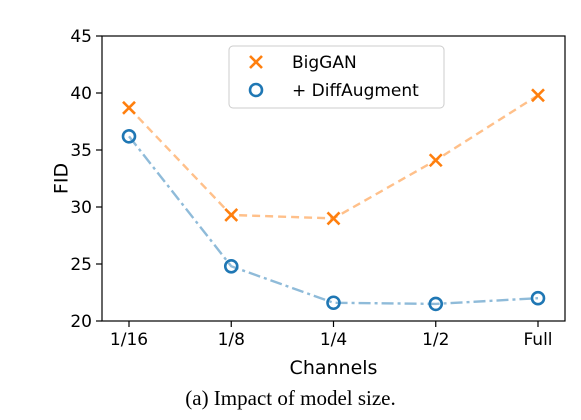 This screenshot has height=420, width=581. I want to click on x-tick-label: 1/16, so click(129, 340).